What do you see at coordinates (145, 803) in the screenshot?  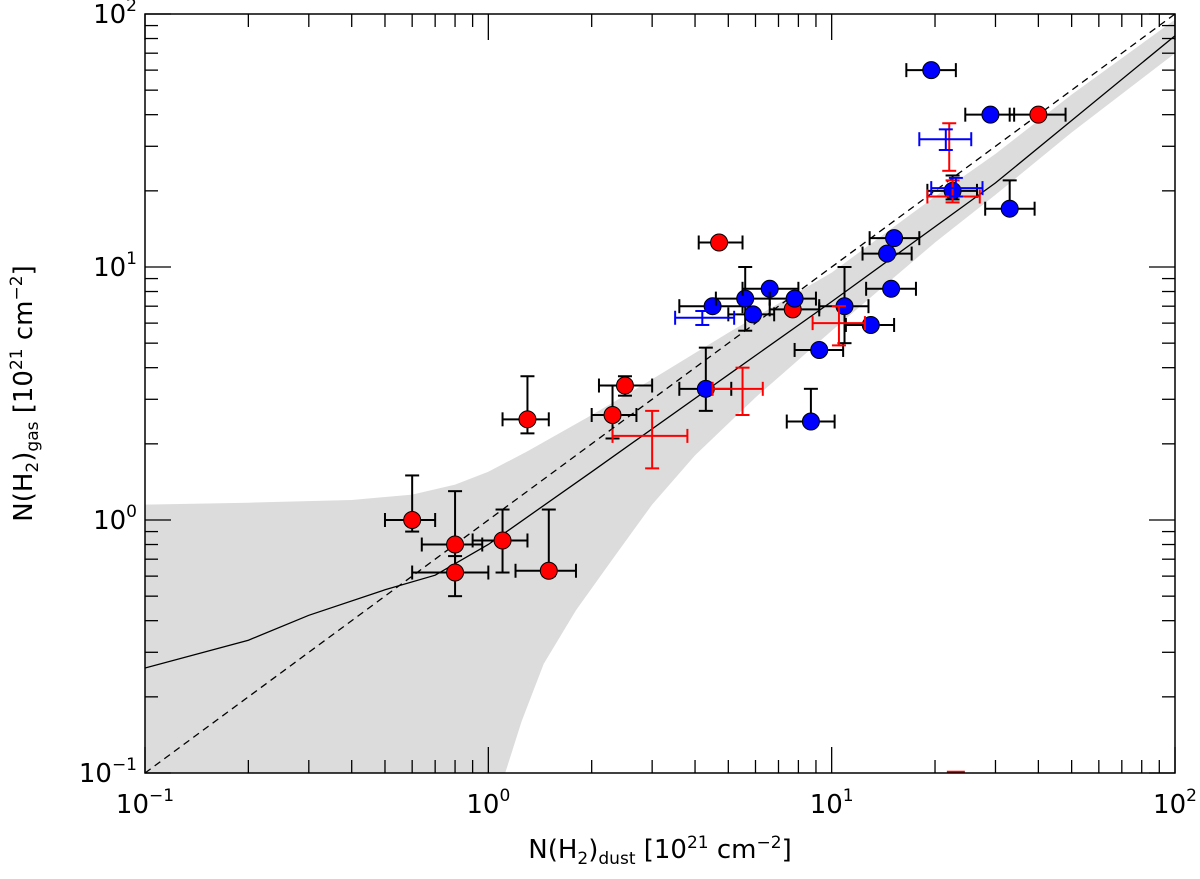 I see `x-tick-label: 10⁻¹` at bounding box center [145, 803].